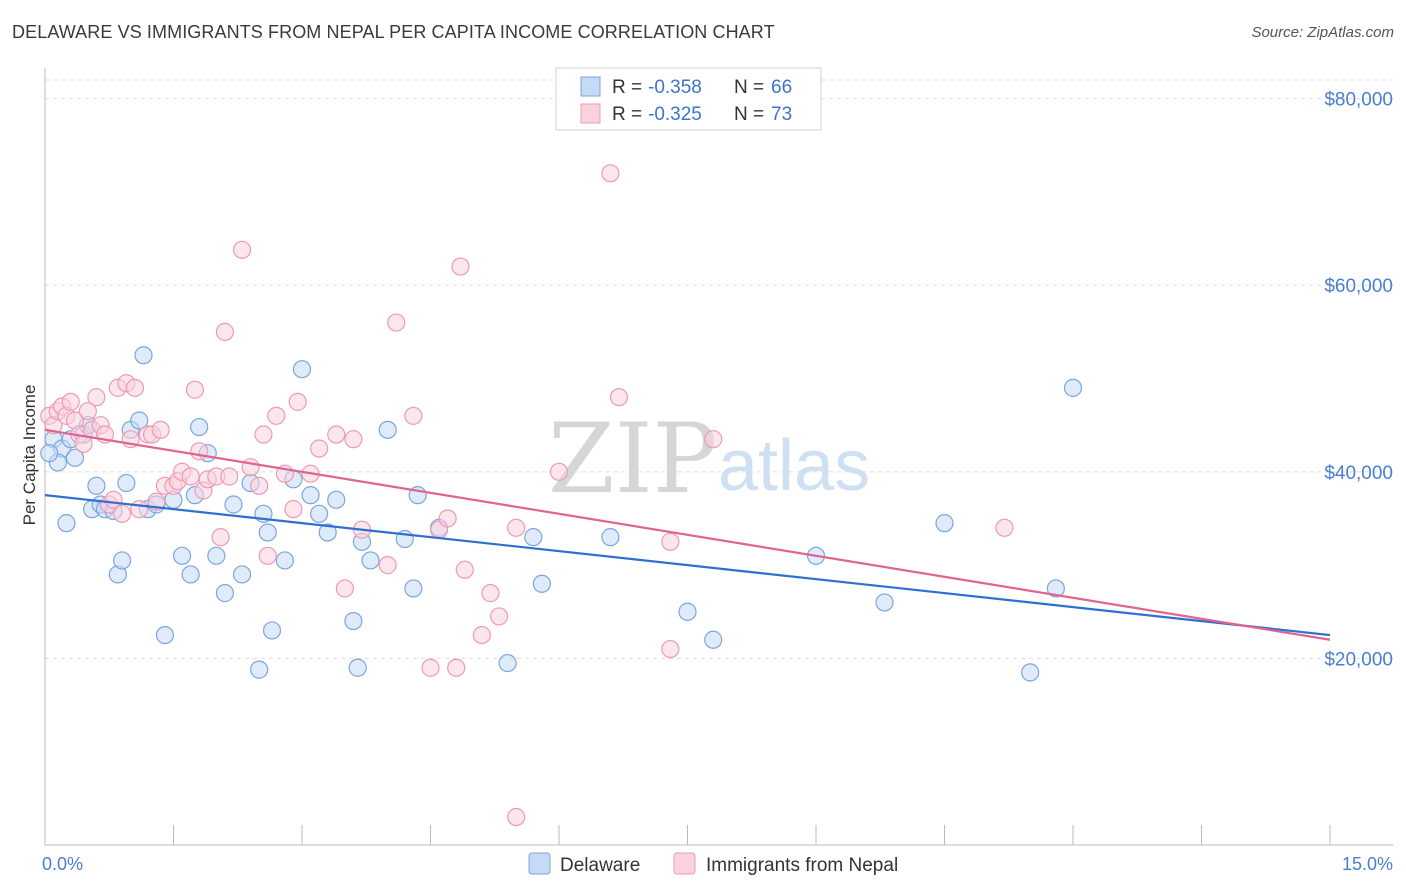  I want to click on series-legend-swatch-delaware, so click(539, 863).